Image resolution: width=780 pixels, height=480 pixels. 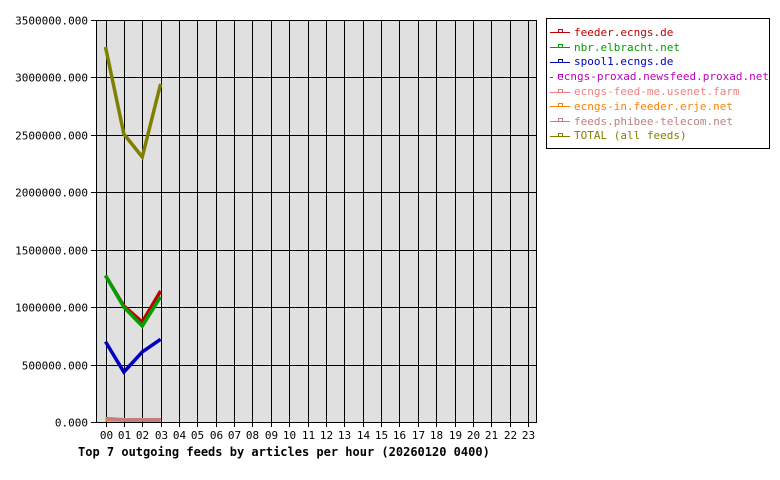 What do you see at coordinates (510, 435) in the screenshot?
I see `x-tick-label: 22` at bounding box center [510, 435].